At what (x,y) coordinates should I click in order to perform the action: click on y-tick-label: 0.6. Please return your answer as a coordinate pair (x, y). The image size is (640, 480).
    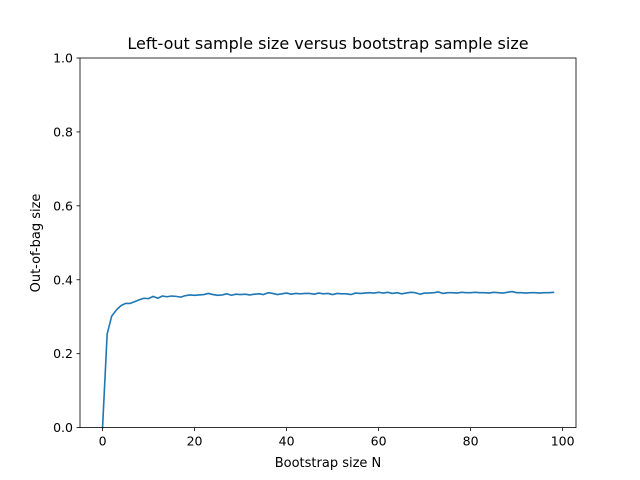
    Looking at the image, I should click on (63, 205).